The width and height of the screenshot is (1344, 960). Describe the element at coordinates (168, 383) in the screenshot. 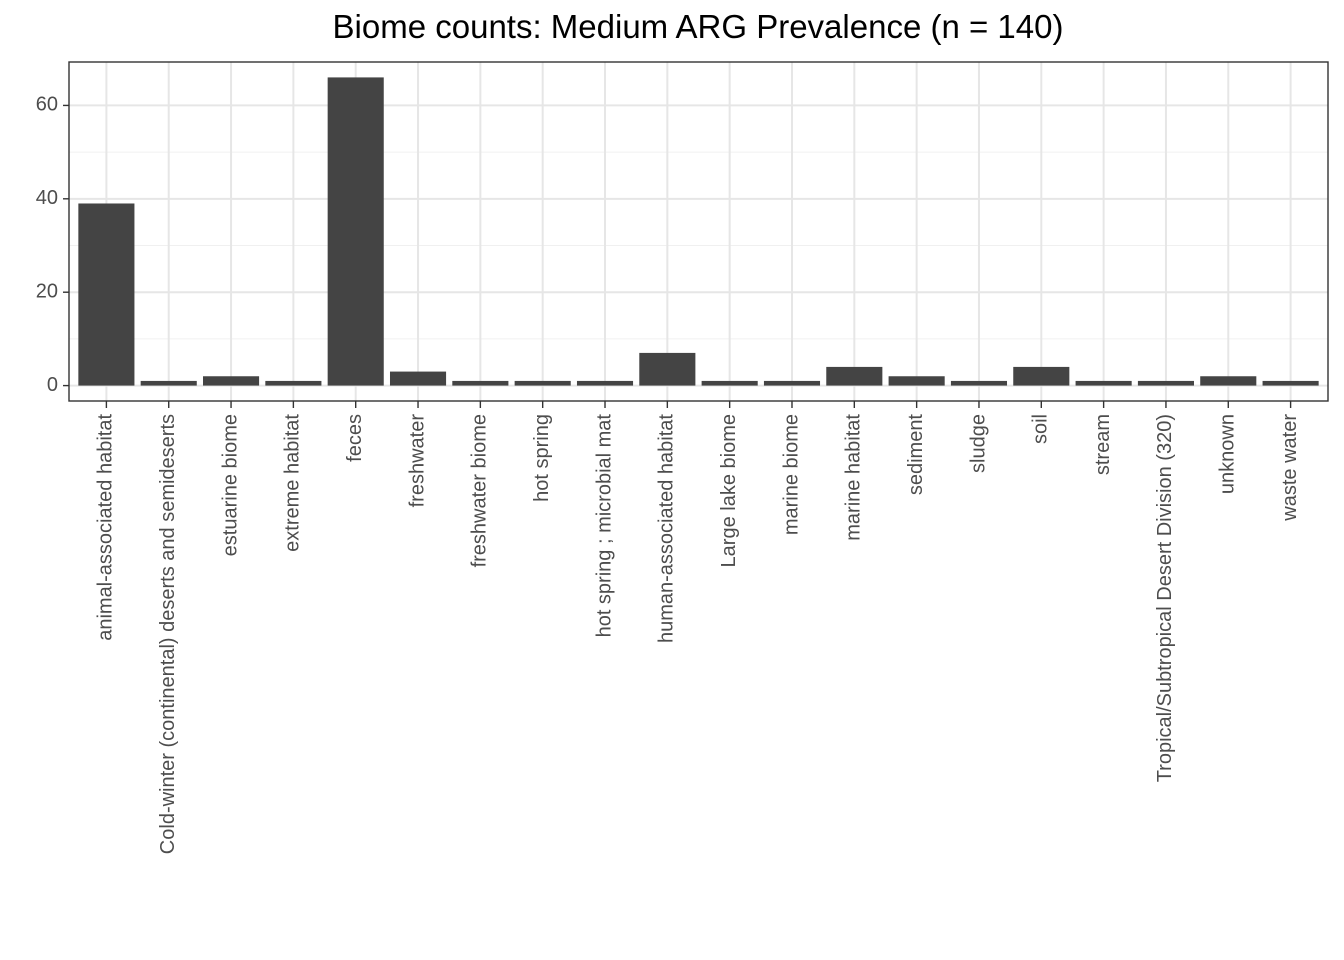

I see `bar-cold-winter-continental-deserts-and-semideserts` at that location.